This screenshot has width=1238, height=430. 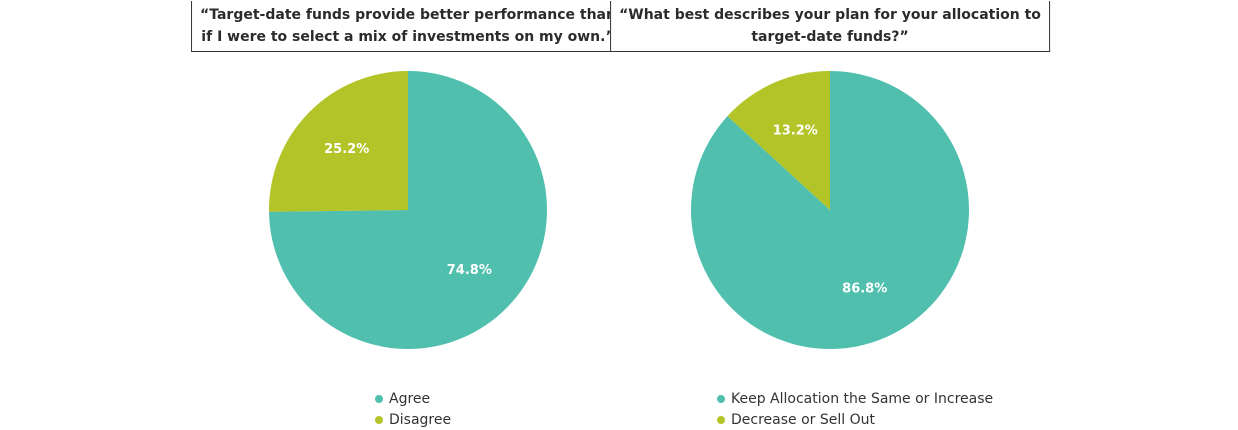 I want to click on legend-item-decrease-or-sell: Decrease or Sell Out, so click(x=855, y=419).